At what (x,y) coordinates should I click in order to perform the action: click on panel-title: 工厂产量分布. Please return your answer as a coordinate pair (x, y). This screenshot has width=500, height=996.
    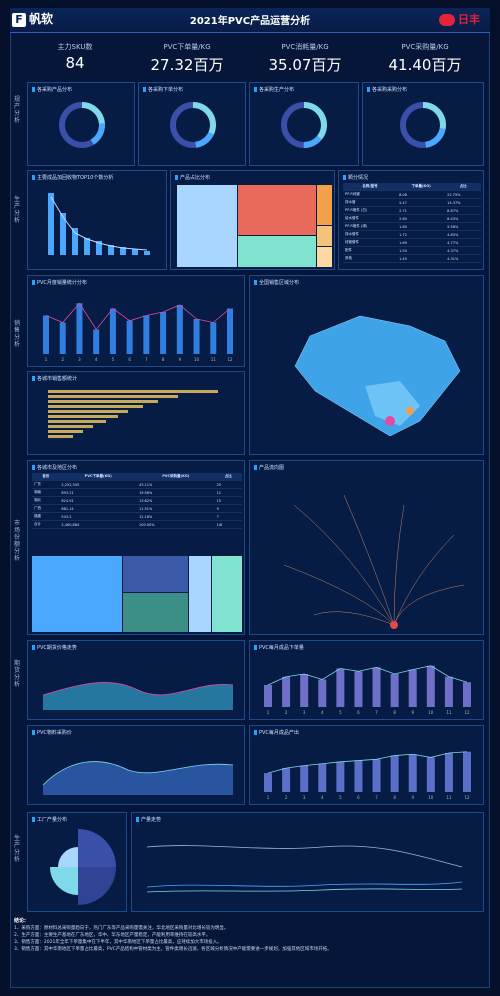
    Looking at the image, I should click on (49, 819).